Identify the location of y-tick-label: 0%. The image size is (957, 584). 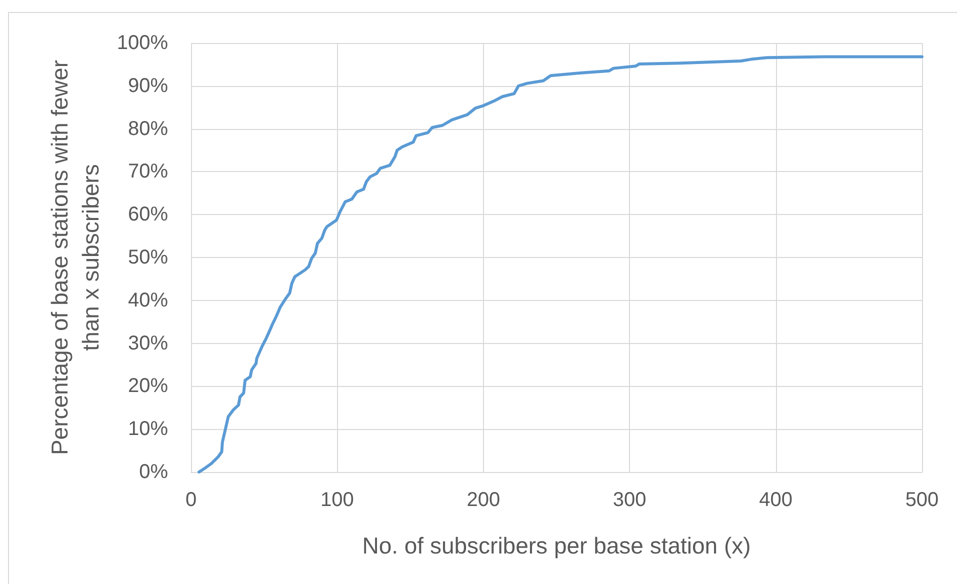
(153, 472).